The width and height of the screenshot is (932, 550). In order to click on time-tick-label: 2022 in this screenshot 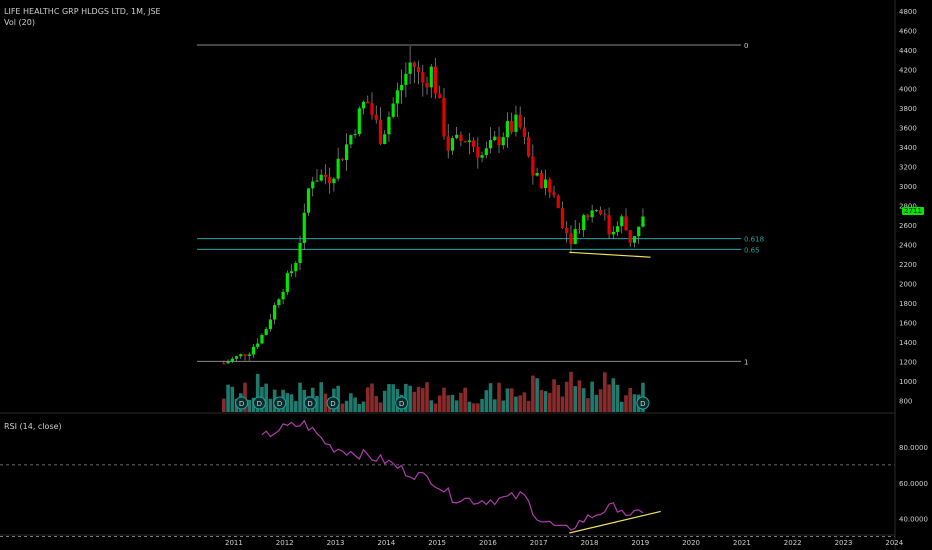, I will do `click(793, 543)`.